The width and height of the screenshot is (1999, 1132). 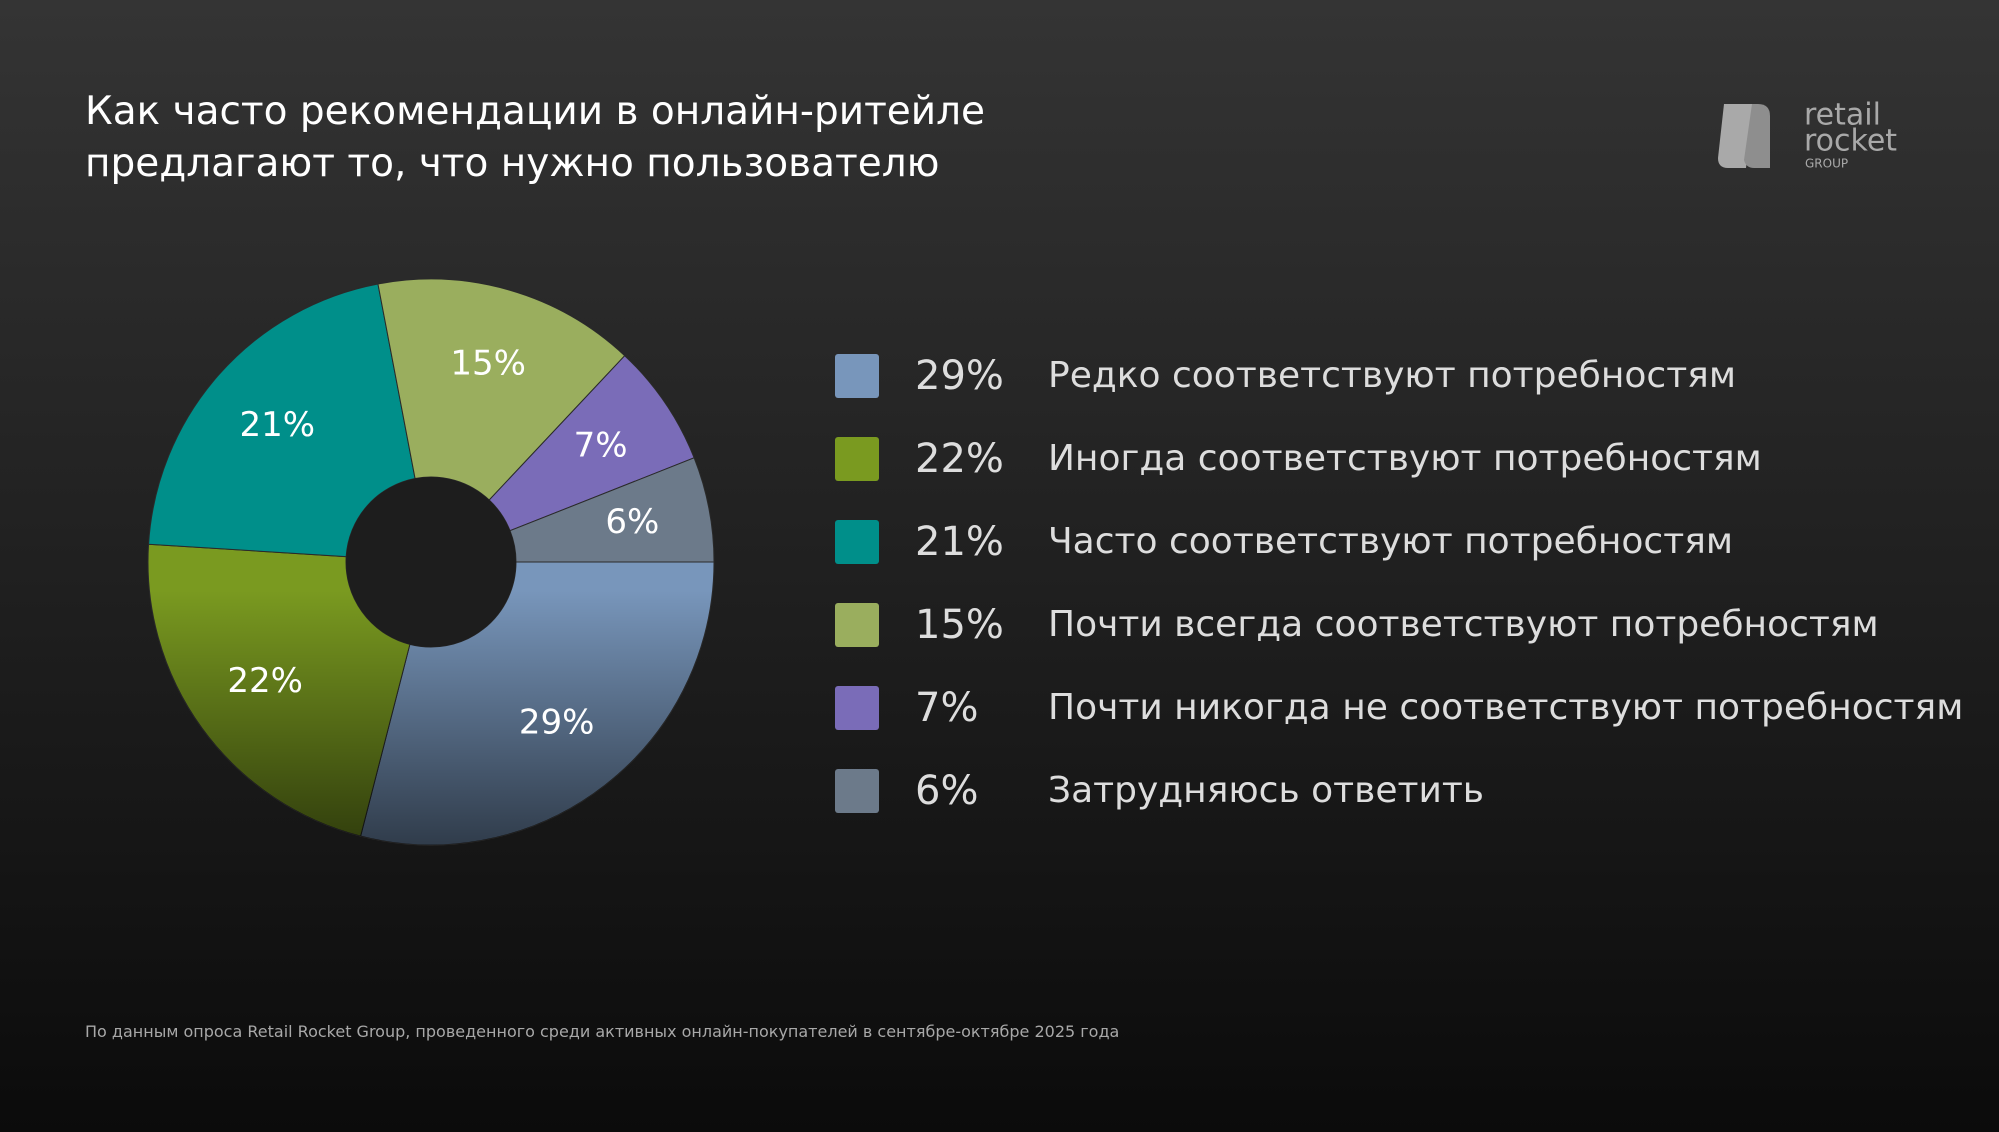 What do you see at coordinates (632, 522) in the screenshot?
I see `data-label: 6%` at bounding box center [632, 522].